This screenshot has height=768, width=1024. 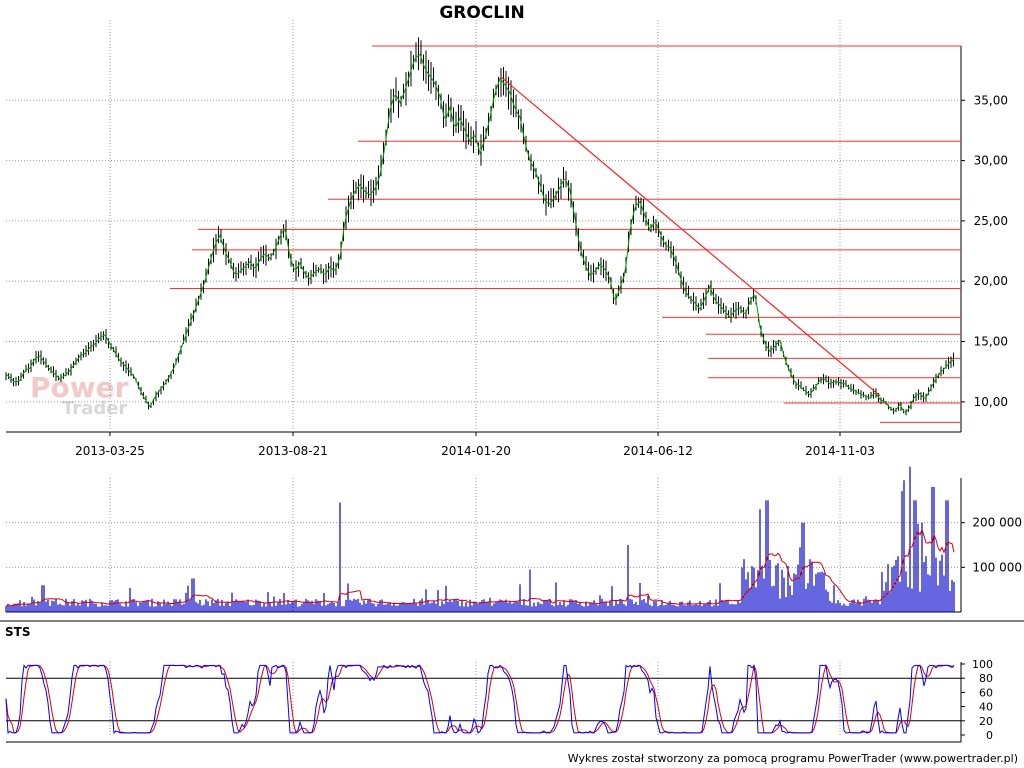 What do you see at coordinates (991, 100) in the screenshot?
I see `price-y-tick-label: 35,00` at bounding box center [991, 100].